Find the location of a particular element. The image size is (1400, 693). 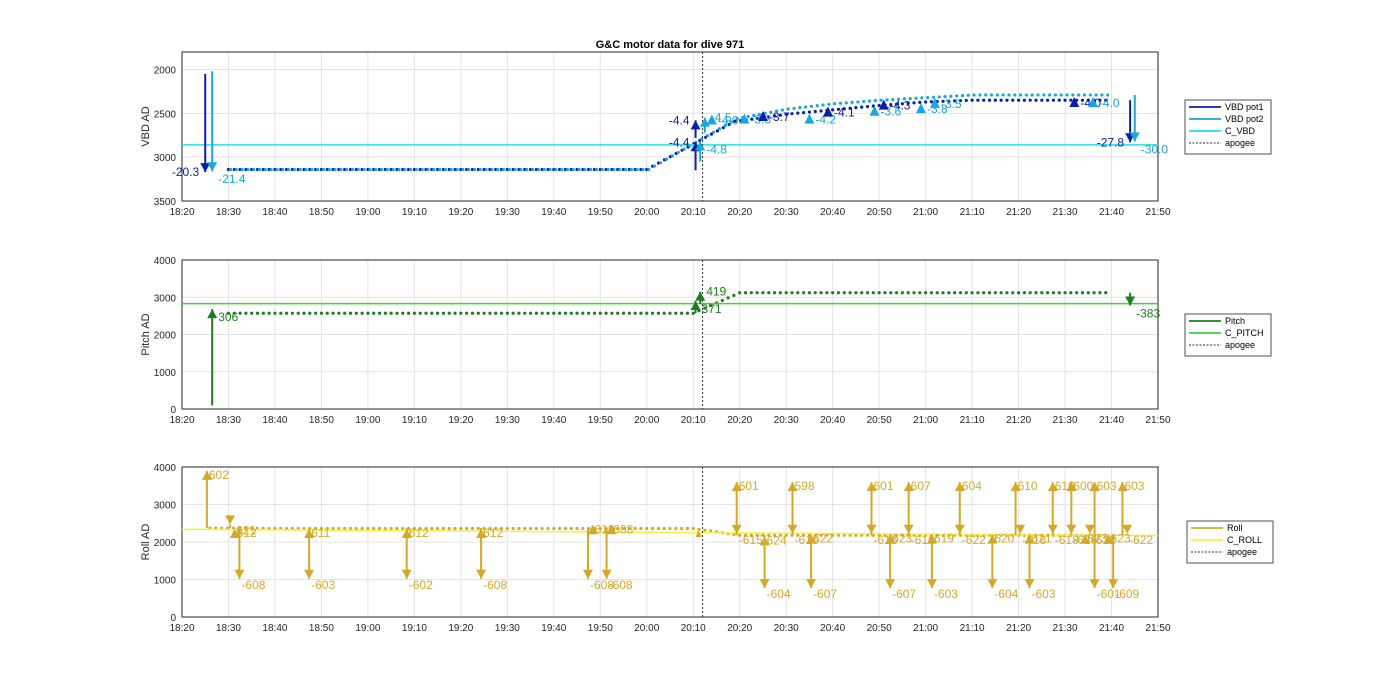

move-label: 371 is located at coordinates (712, 309).